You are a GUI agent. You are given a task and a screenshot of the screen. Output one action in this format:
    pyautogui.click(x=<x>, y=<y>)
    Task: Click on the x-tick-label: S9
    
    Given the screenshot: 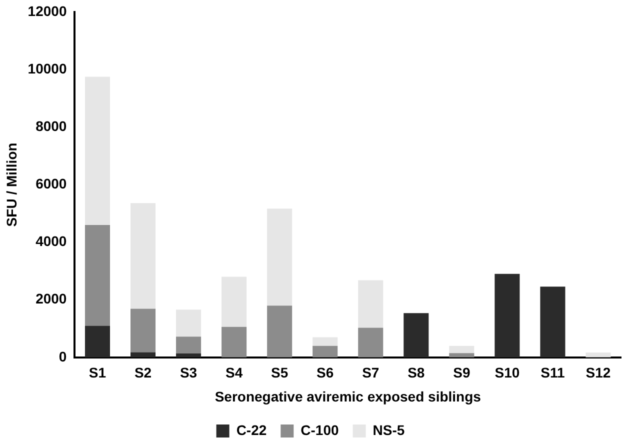 What is the action you would take?
    pyautogui.click(x=461, y=372)
    